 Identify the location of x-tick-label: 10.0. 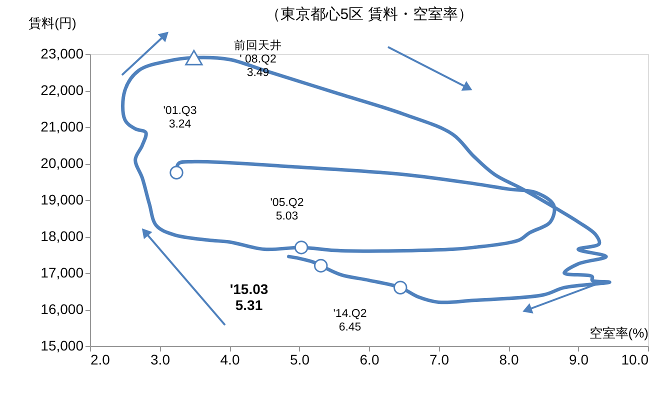
(635, 360).